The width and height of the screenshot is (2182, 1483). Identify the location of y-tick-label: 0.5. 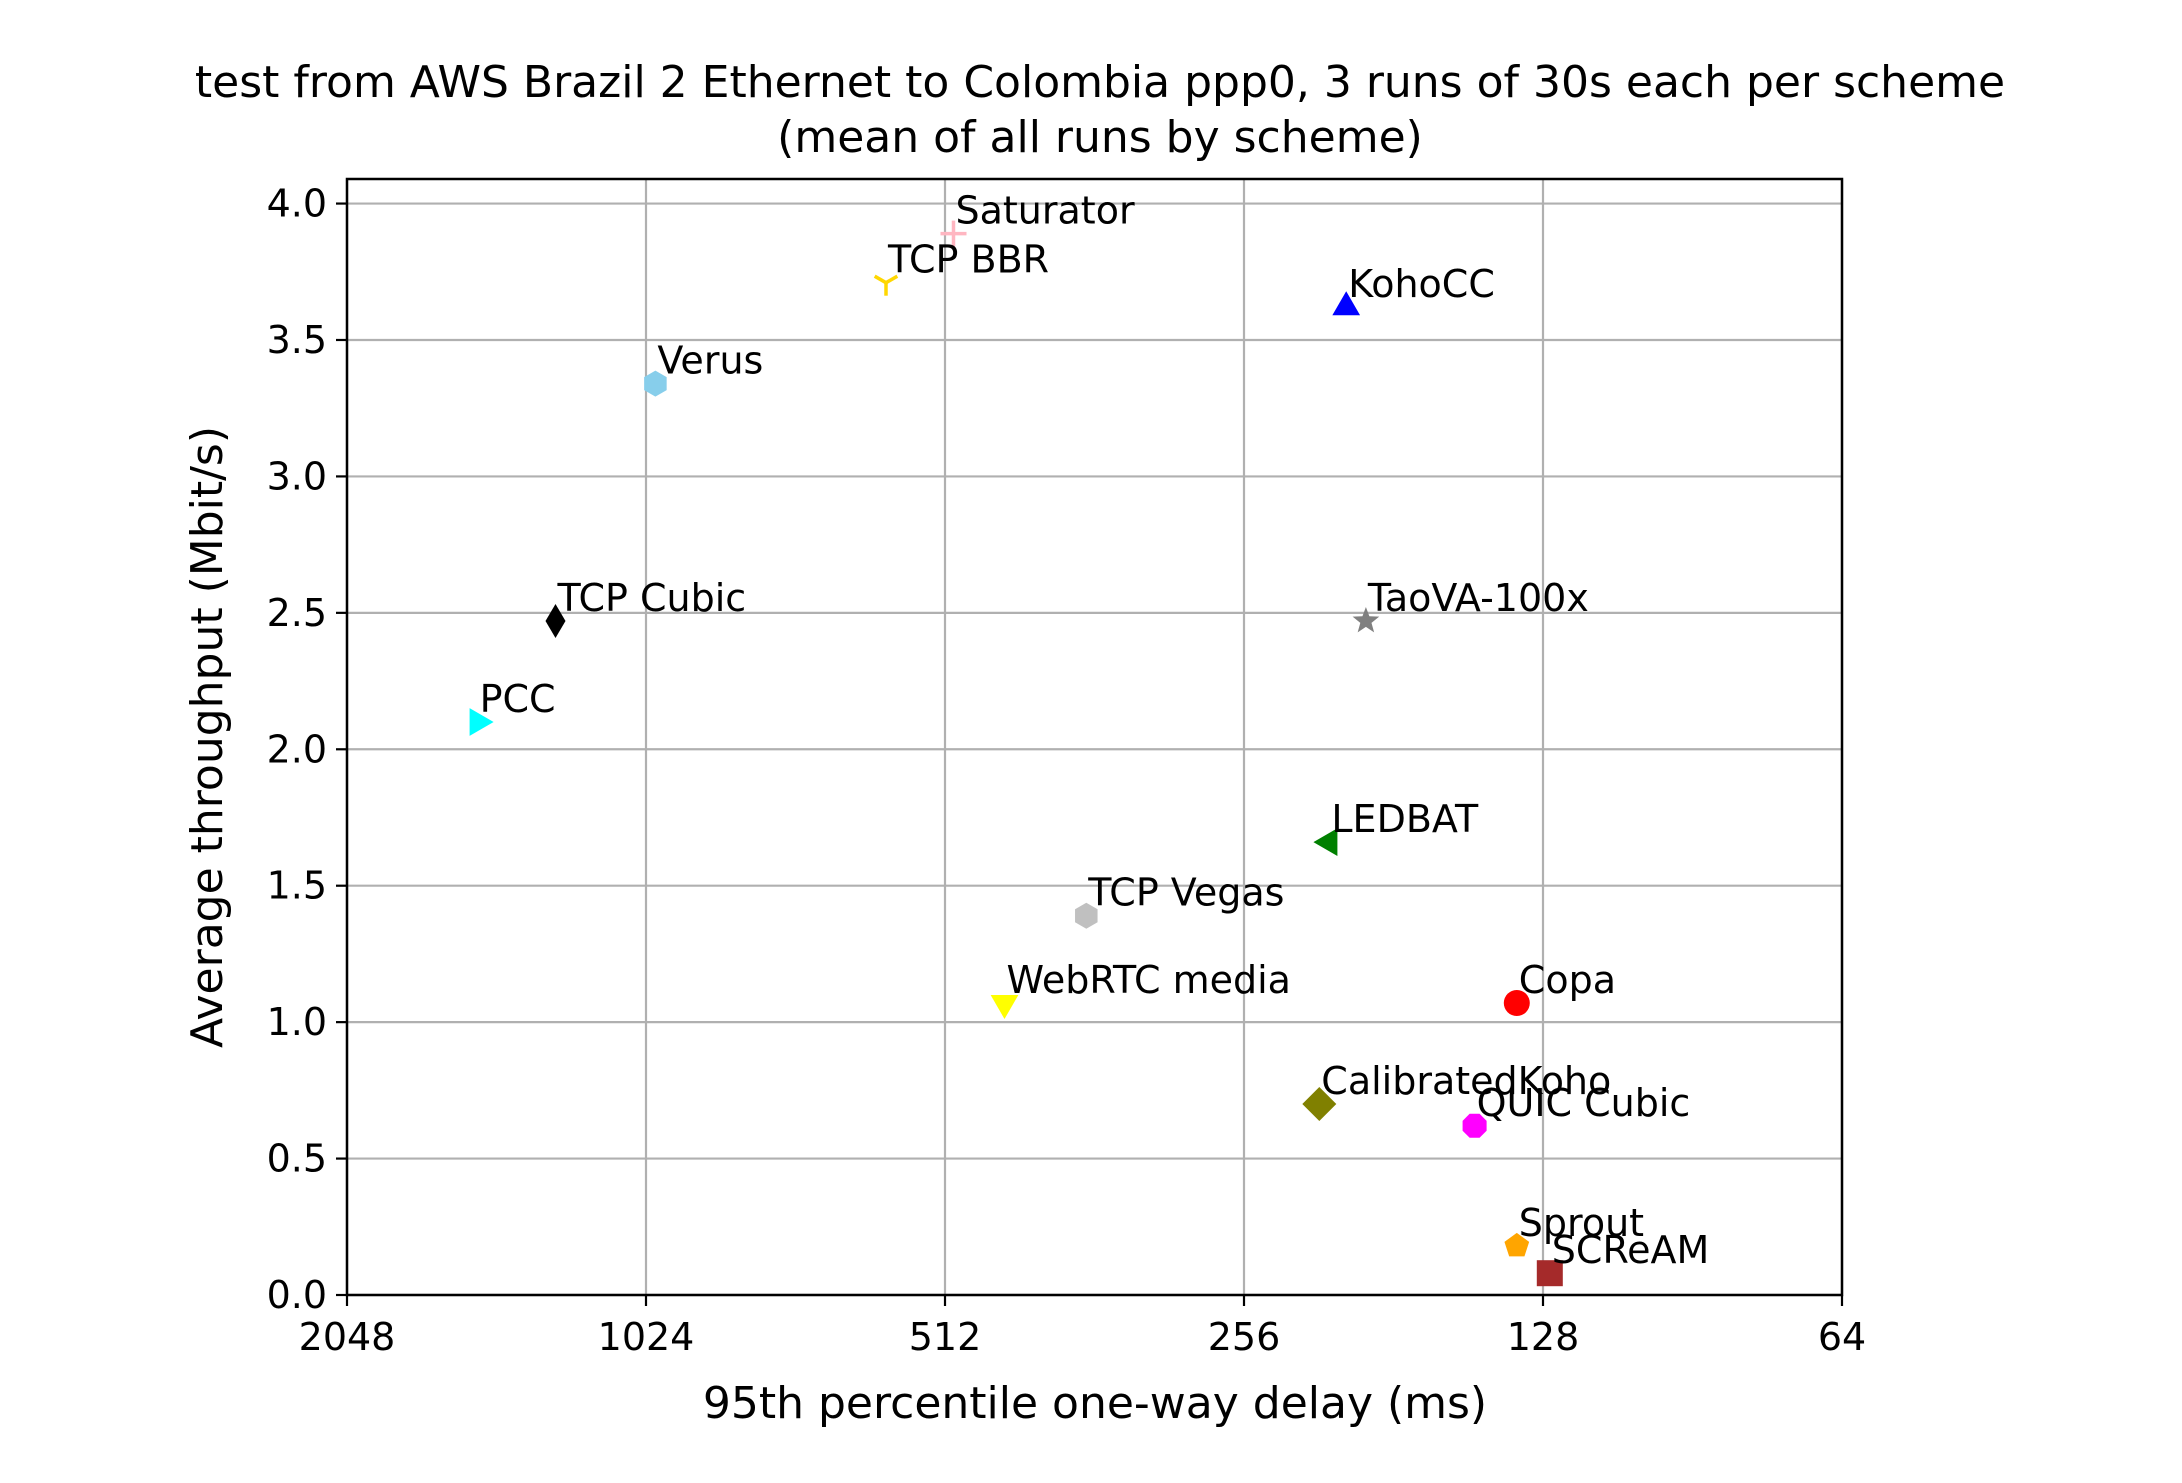
(297, 1159).